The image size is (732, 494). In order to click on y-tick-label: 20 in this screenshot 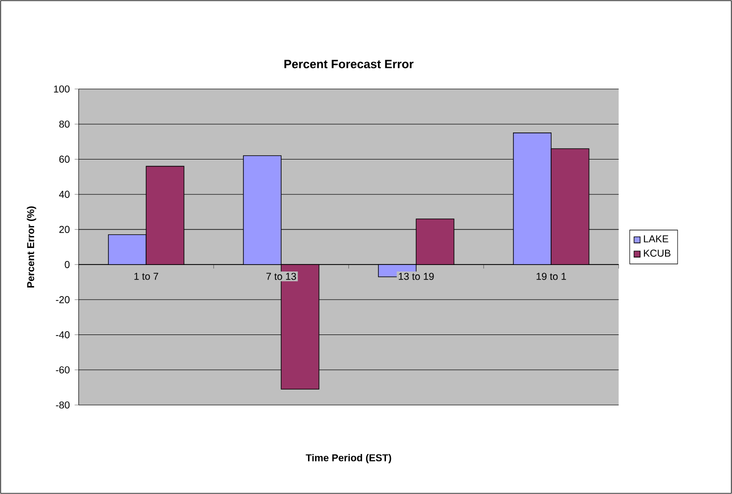, I will do `click(64, 229)`.